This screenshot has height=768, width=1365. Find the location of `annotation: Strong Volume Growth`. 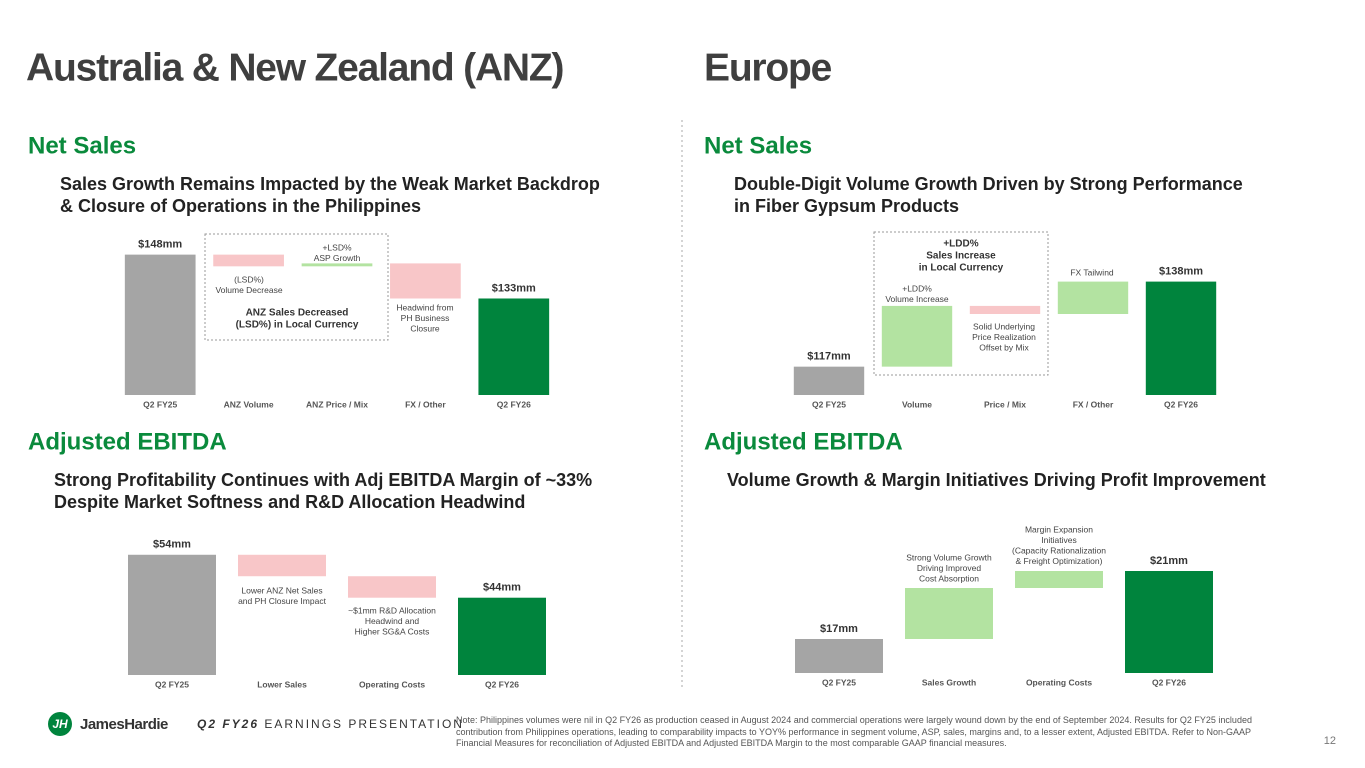

annotation: Strong Volume Growth is located at coordinates (949, 557).